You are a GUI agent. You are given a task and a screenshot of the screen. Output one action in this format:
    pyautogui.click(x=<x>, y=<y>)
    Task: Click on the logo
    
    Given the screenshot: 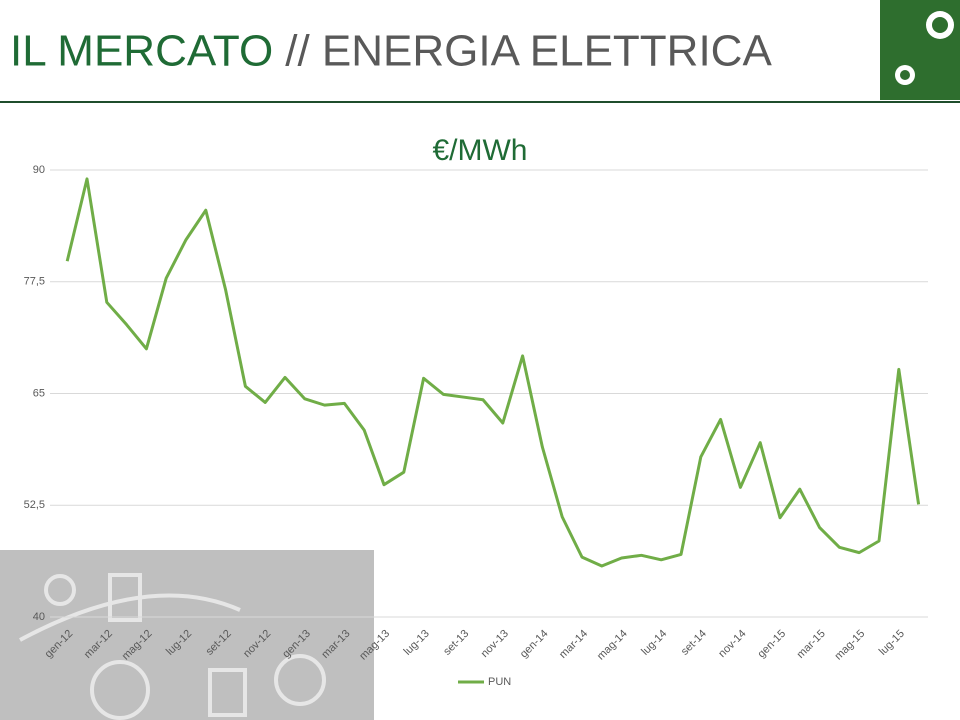 What is the action you would take?
    pyautogui.click(x=920, y=50)
    